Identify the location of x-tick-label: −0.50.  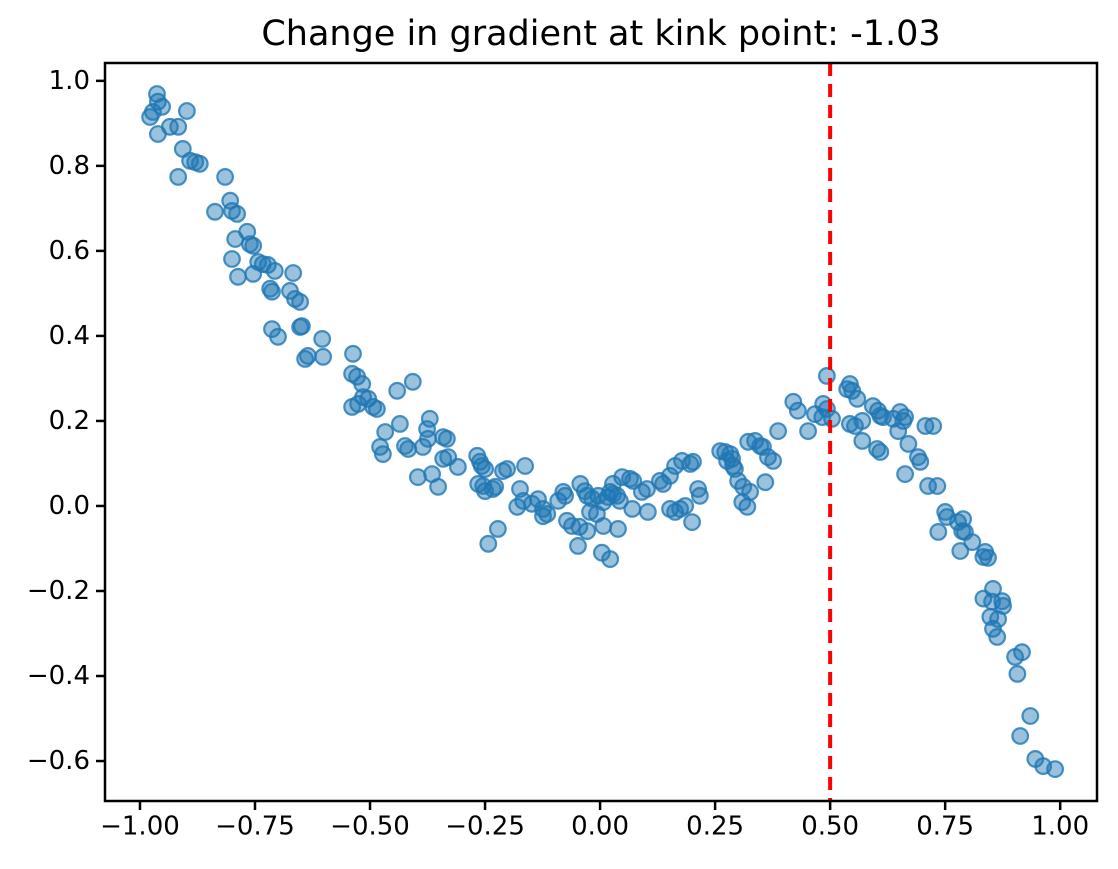
(370, 826).